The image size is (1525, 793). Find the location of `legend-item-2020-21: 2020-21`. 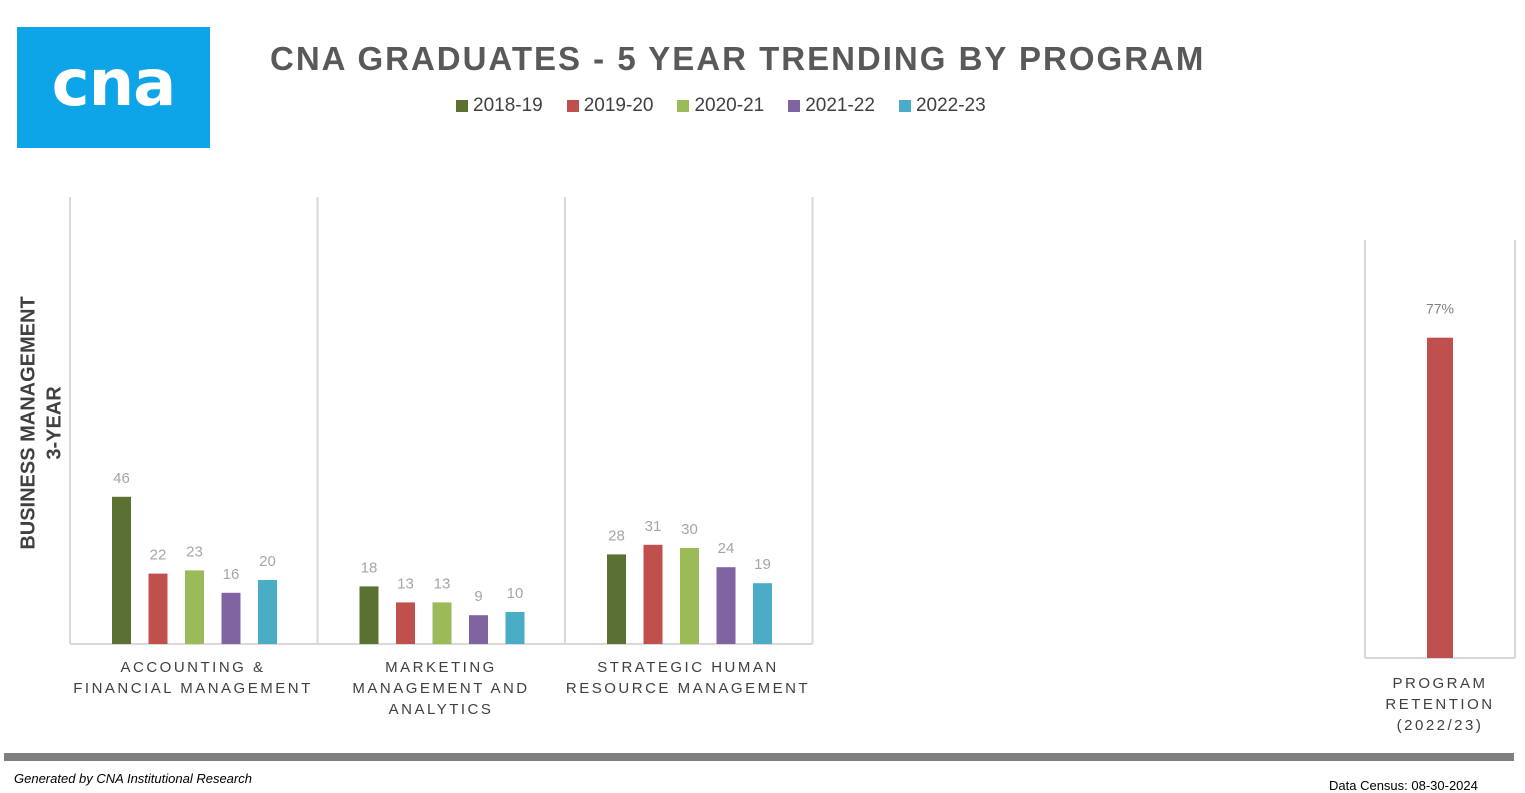

legend-item-2020-21: 2020-21 is located at coordinates (720, 106).